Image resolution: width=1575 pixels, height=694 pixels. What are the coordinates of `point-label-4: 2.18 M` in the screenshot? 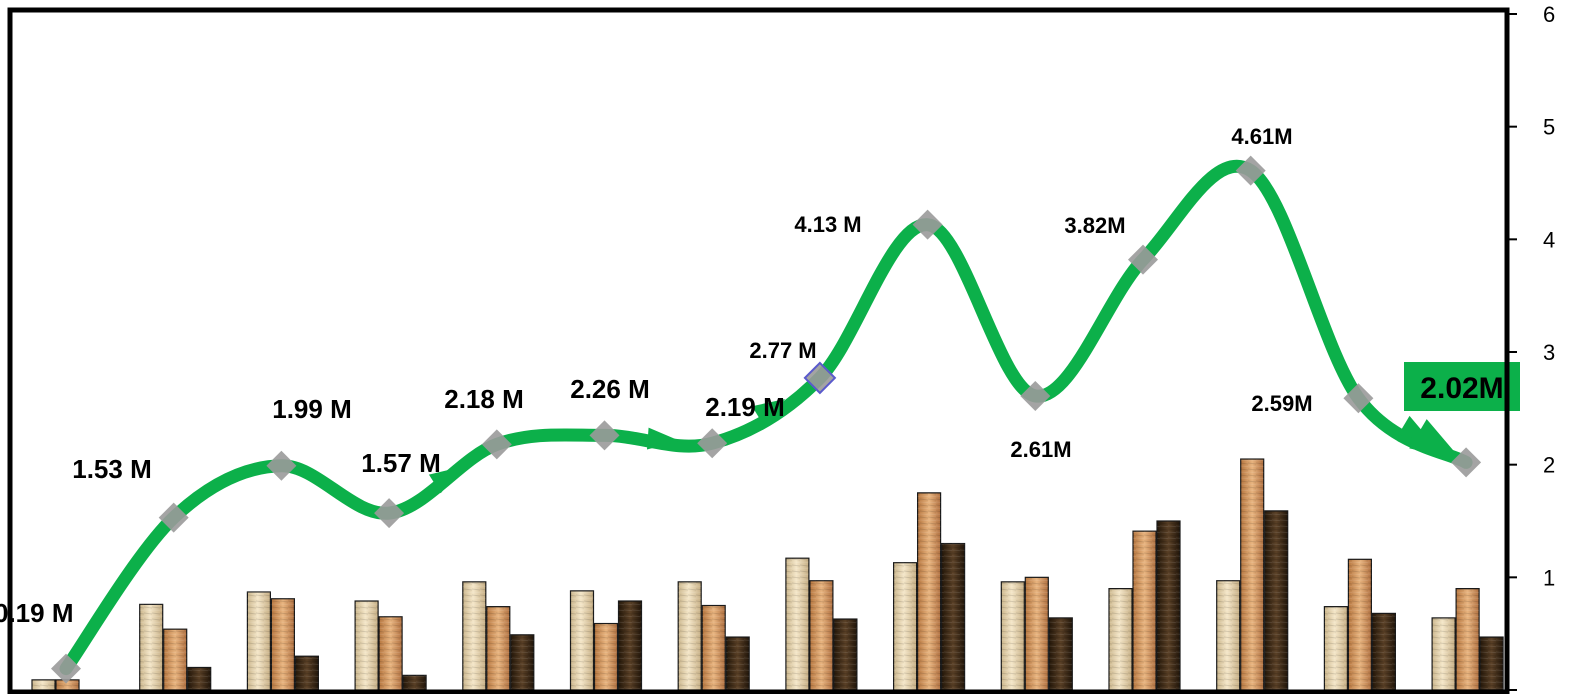 It's located at (484, 399).